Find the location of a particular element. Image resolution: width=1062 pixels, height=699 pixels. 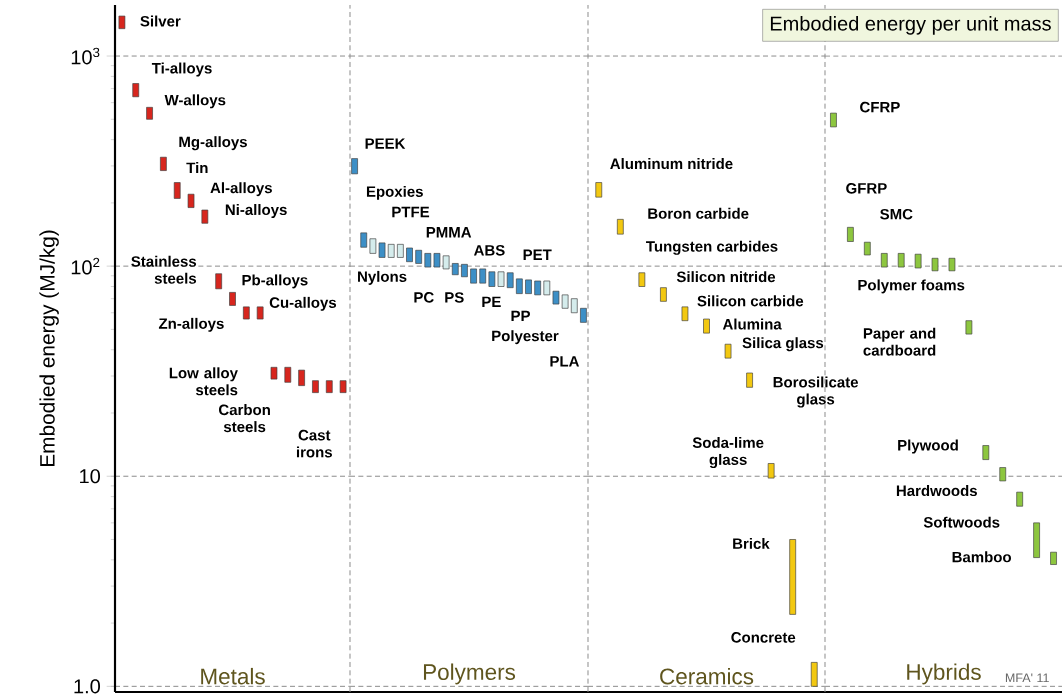

annotation: ABS is located at coordinates (489, 250).